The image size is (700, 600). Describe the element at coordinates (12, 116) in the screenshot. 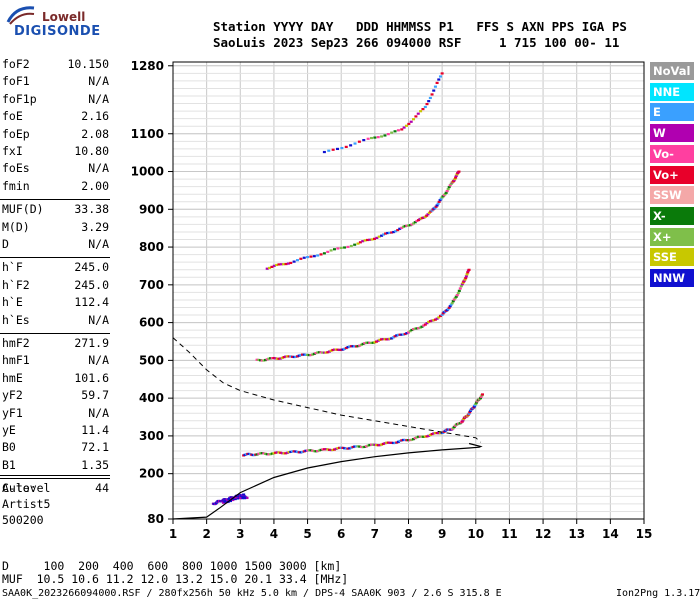

I see `param-name: foE` at that location.